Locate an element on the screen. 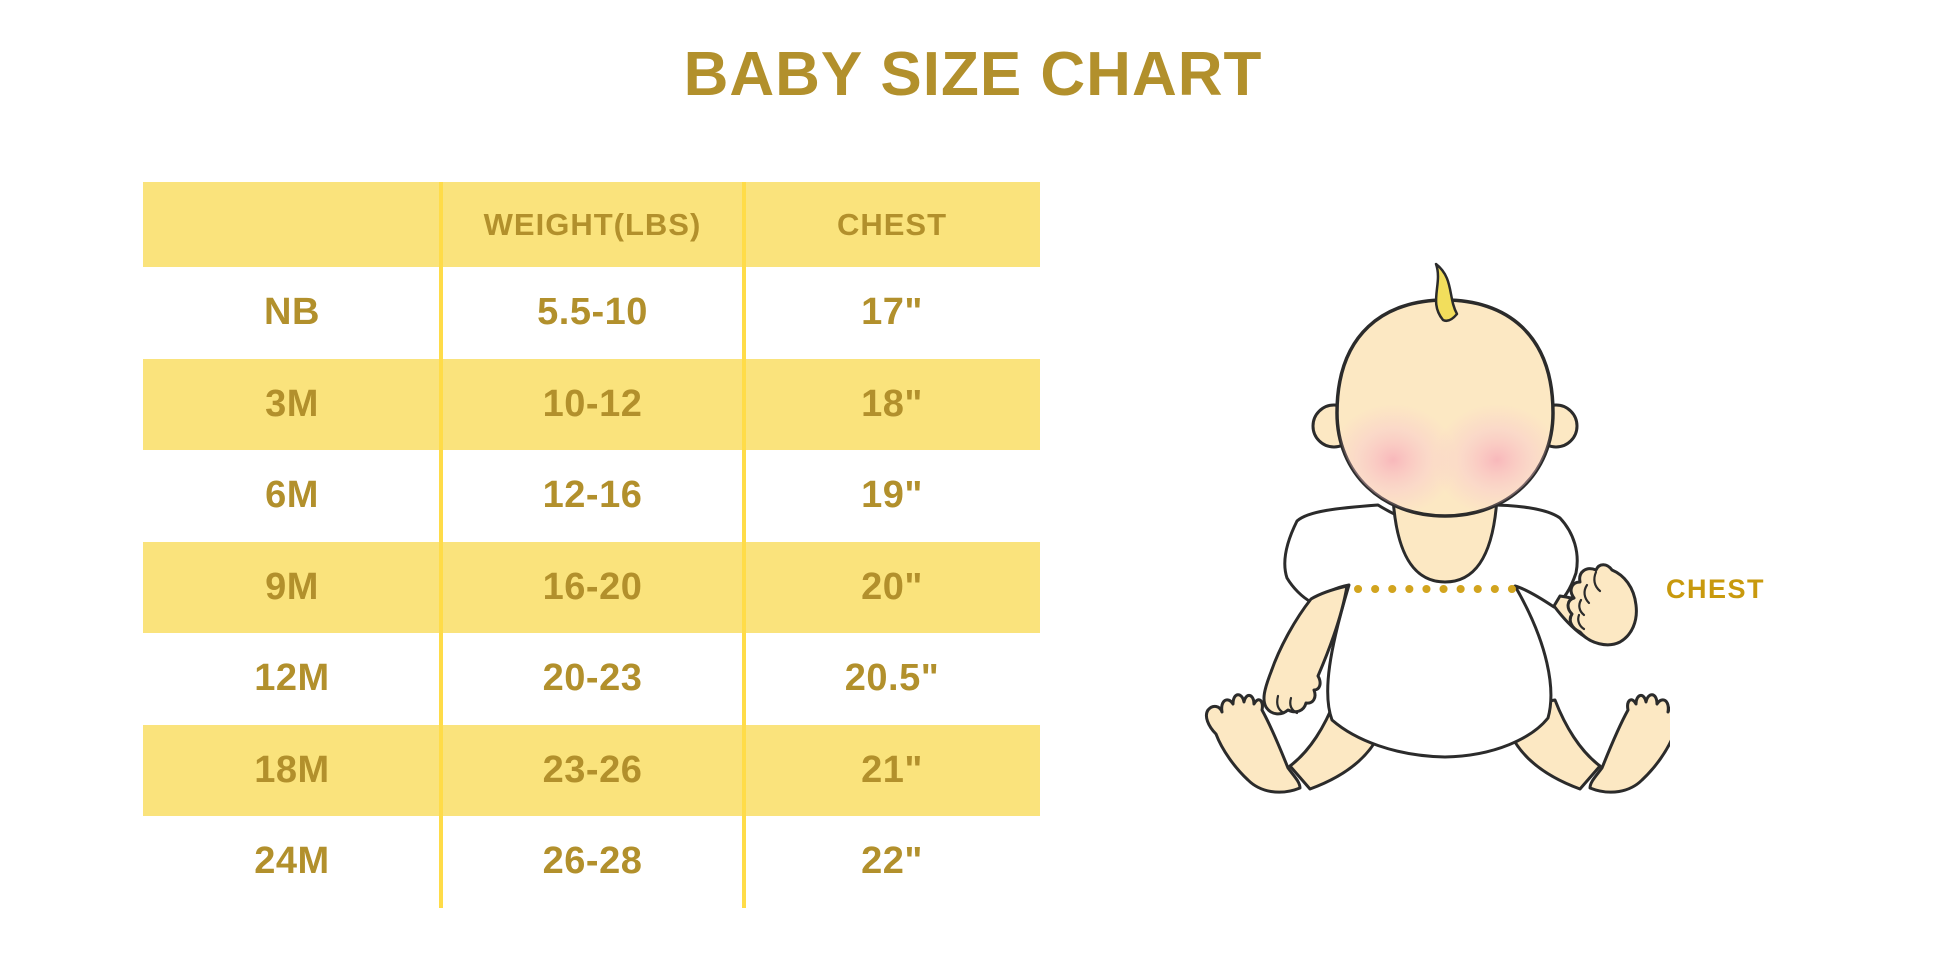  size-cell: 18M is located at coordinates (292, 769).